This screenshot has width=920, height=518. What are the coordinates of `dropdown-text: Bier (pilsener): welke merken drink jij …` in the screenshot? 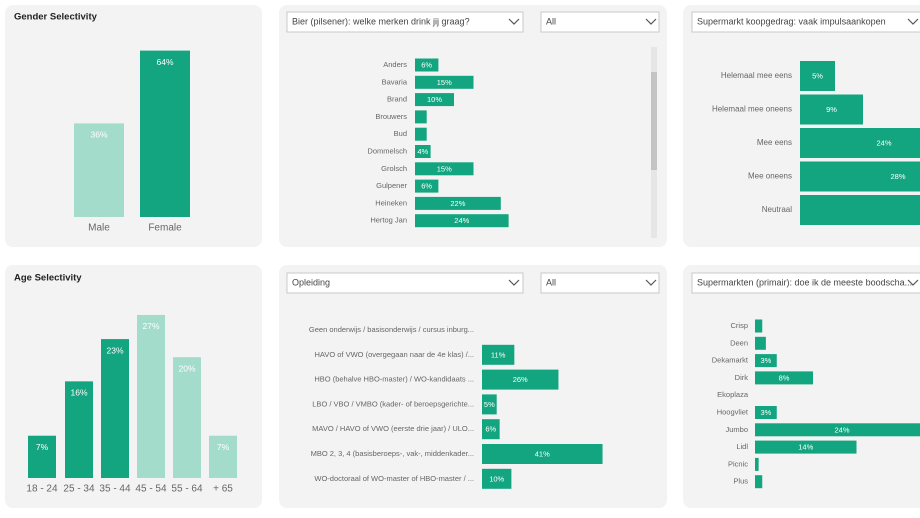 It's located at (381, 21).